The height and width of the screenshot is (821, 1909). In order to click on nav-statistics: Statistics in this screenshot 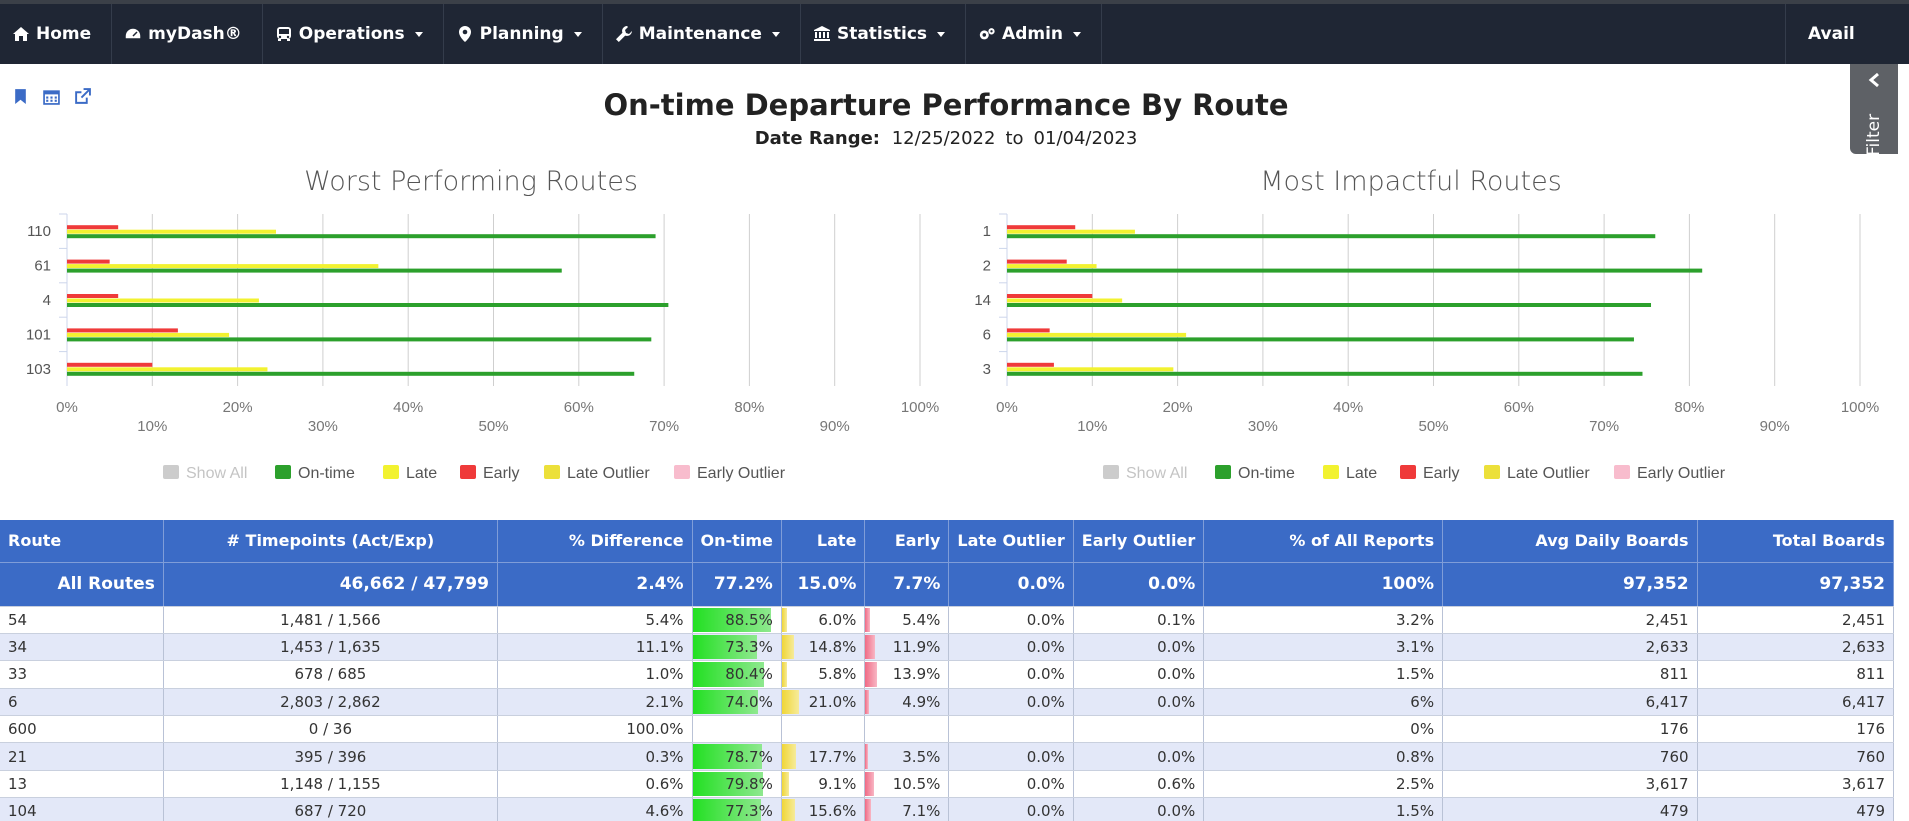, I will do `click(884, 34)`.